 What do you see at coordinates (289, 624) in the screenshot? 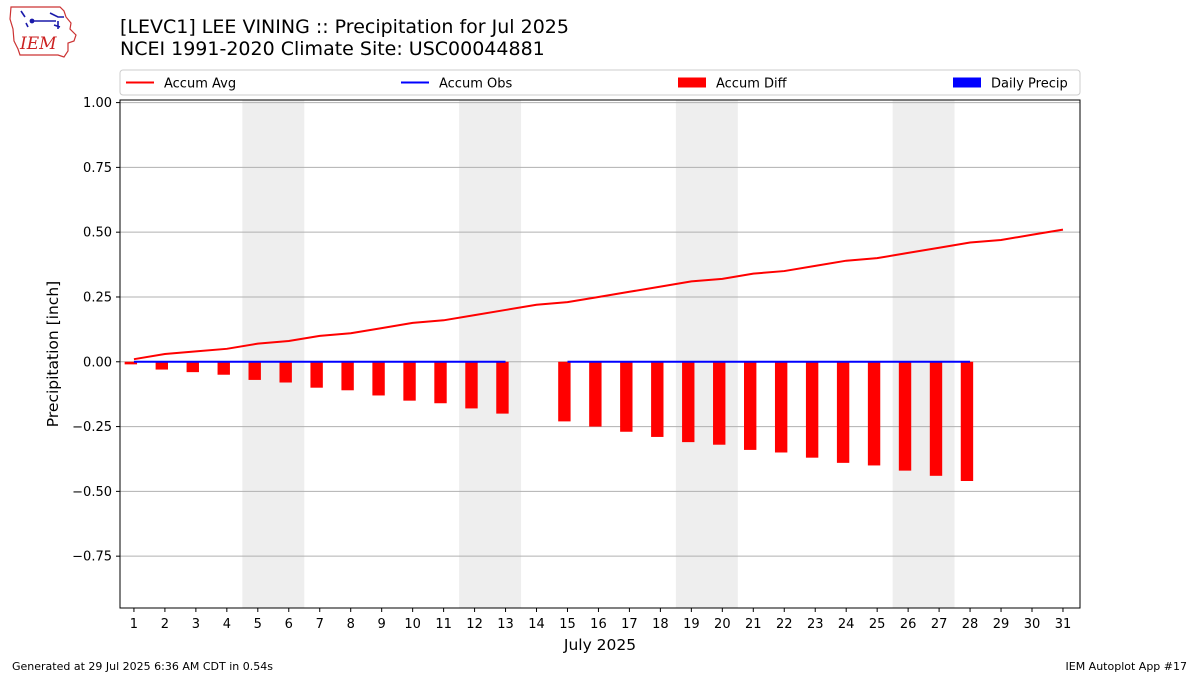
I see `x-tick-label: 6` at bounding box center [289, 624].